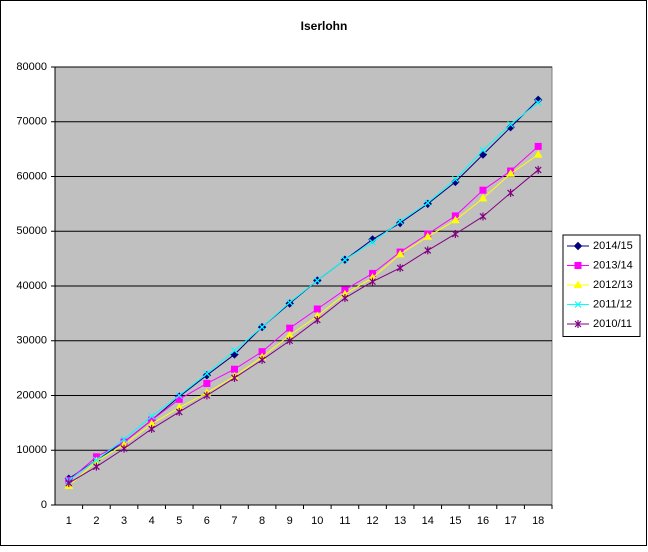  Describe the element at coordinates (262, 521) in the screenshot. I see `x-tick-label: 8` at that location.